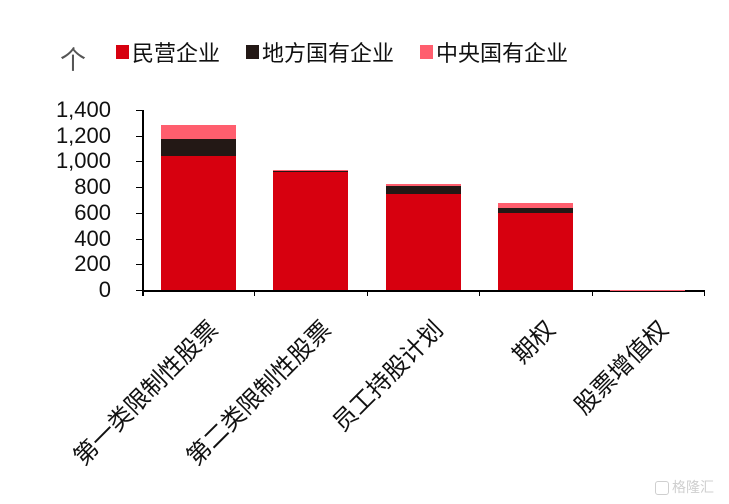  Describe the element at coordinates (662, 488) in the screenshot. I see `watermark-logo-icon` at that location.